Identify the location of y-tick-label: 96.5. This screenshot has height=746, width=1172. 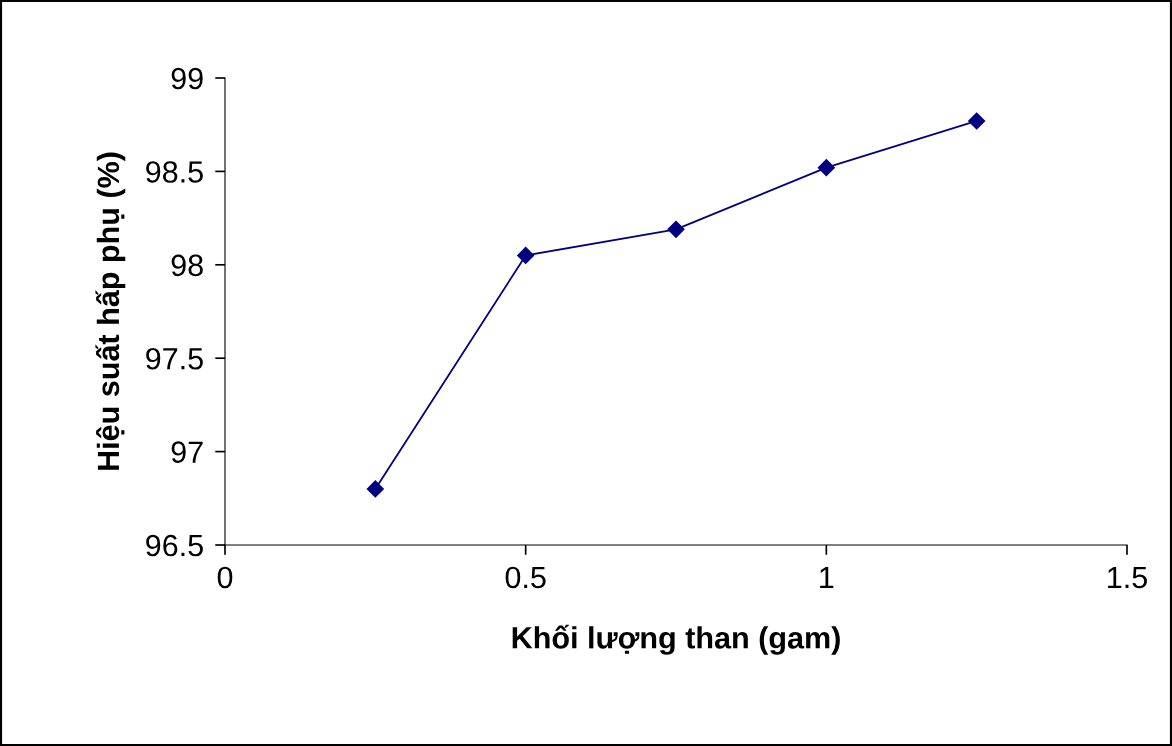
(174, 545).